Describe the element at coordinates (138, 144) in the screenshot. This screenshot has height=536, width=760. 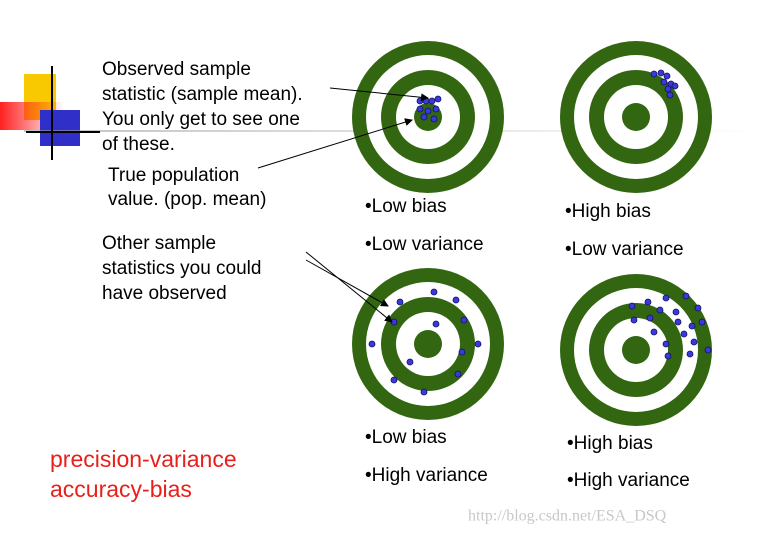
I see `annotation-line: of these.` at that location.